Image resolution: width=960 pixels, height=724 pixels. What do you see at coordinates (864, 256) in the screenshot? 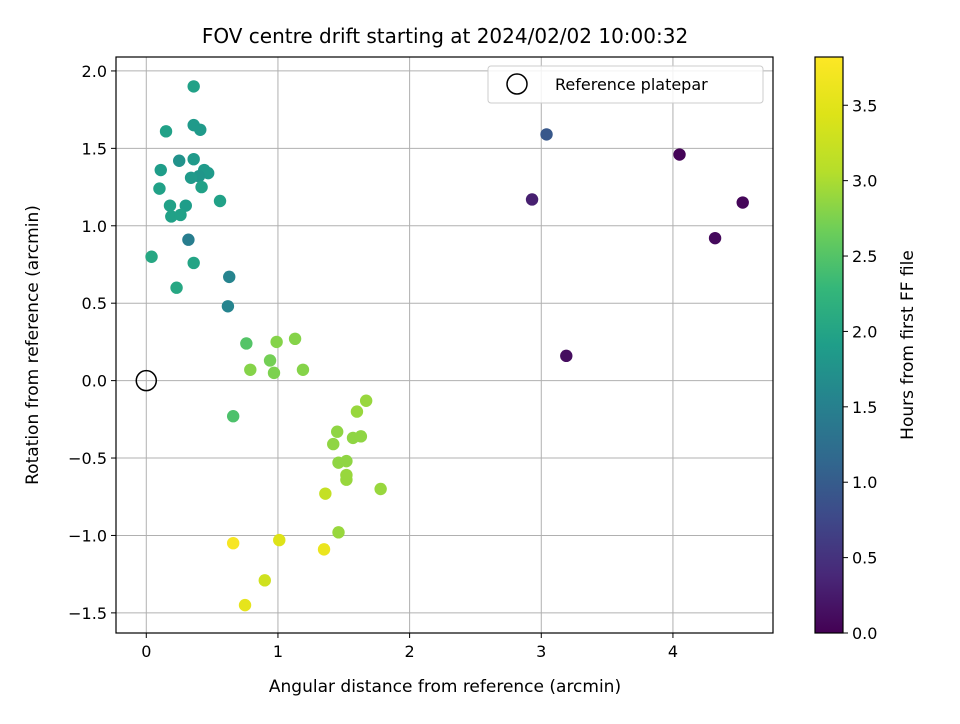
I see `colorbar-tick-label: 2.5` at bounding box center [864, 256].